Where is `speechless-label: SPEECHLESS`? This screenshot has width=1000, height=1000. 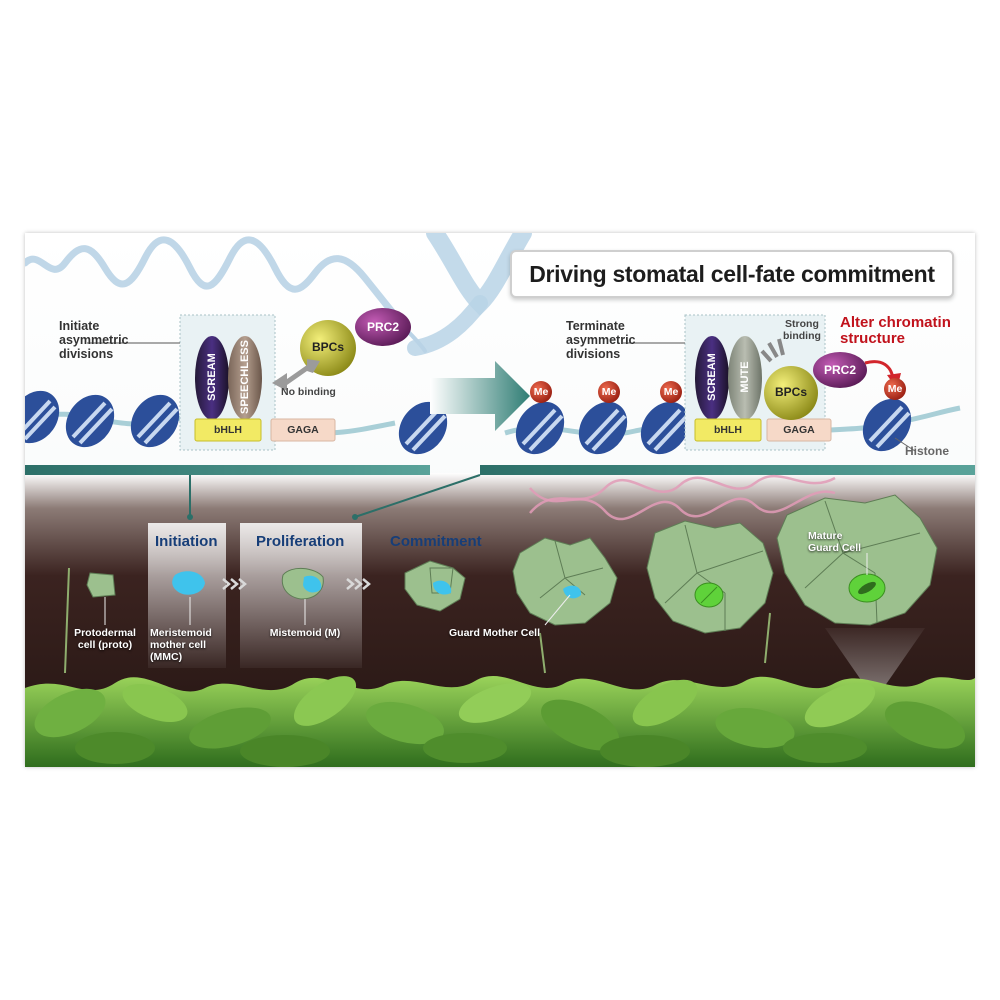 speechless-label: SPEECHLESS is located at coordinates (245, 377).